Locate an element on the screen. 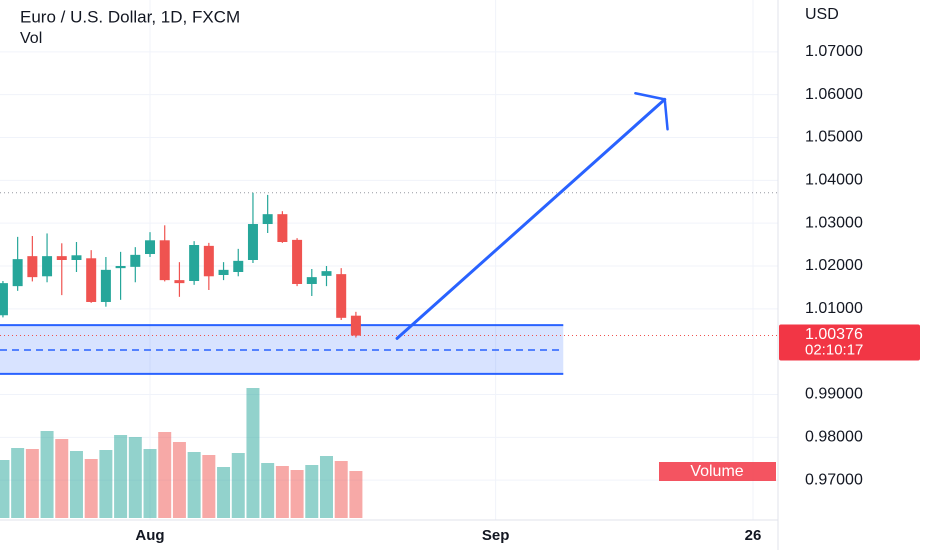 Image resolution: width=932 pixels, height=550 pixels. y-axis-label: USD is located at coordinates (822, 14).